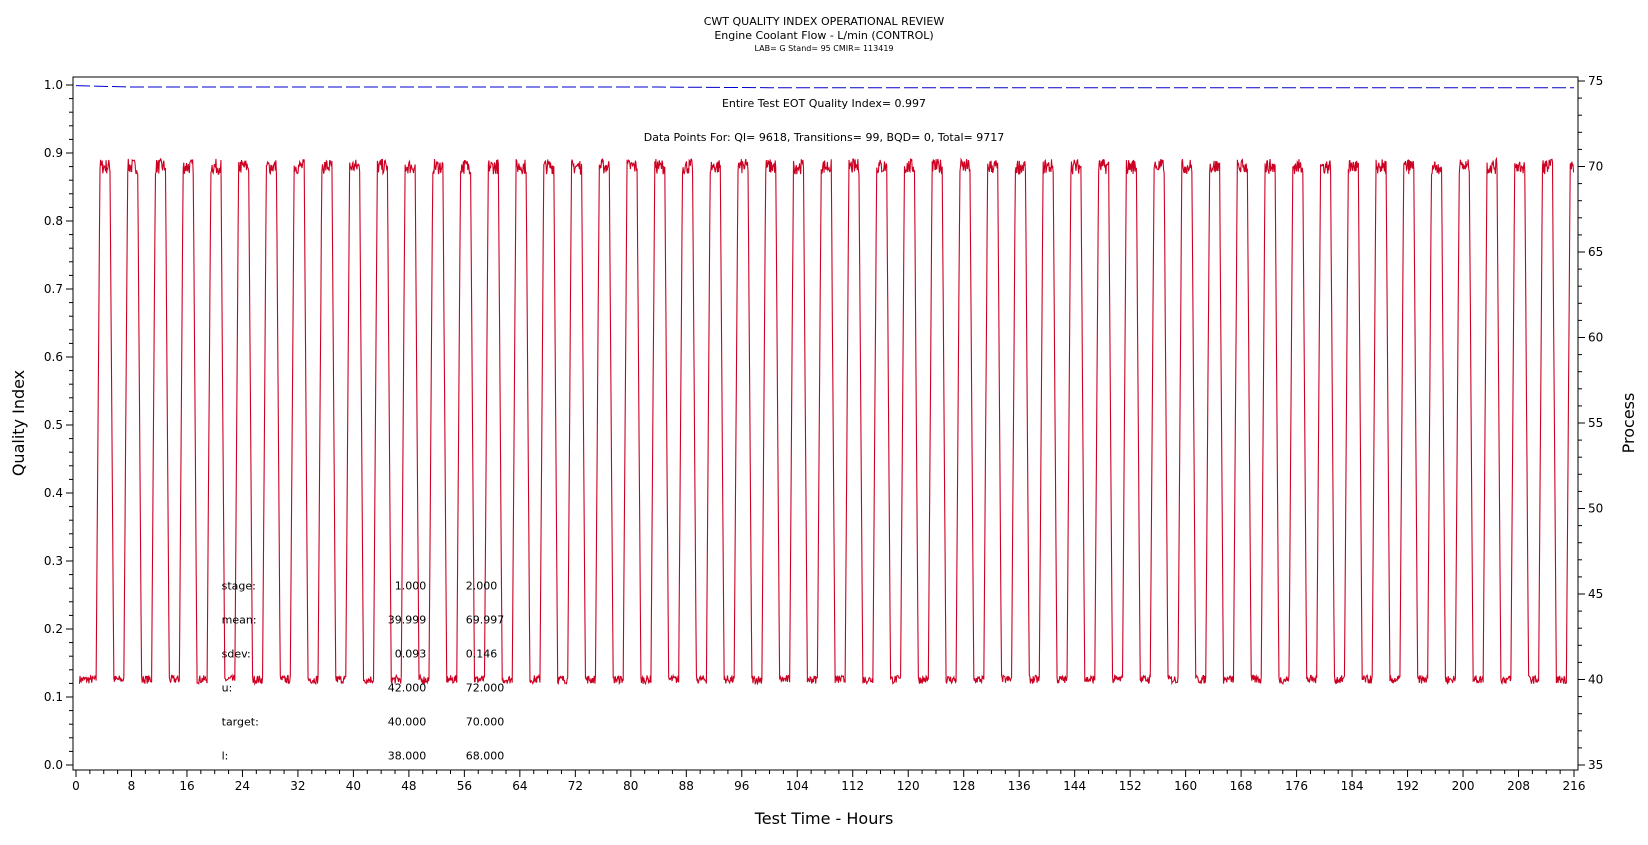 The image size is (1648, 845). What do you see at coordinates (53, 425) in the screenshot?
I see `y-tick-label: 0.5` at bounding box center [53, 425].